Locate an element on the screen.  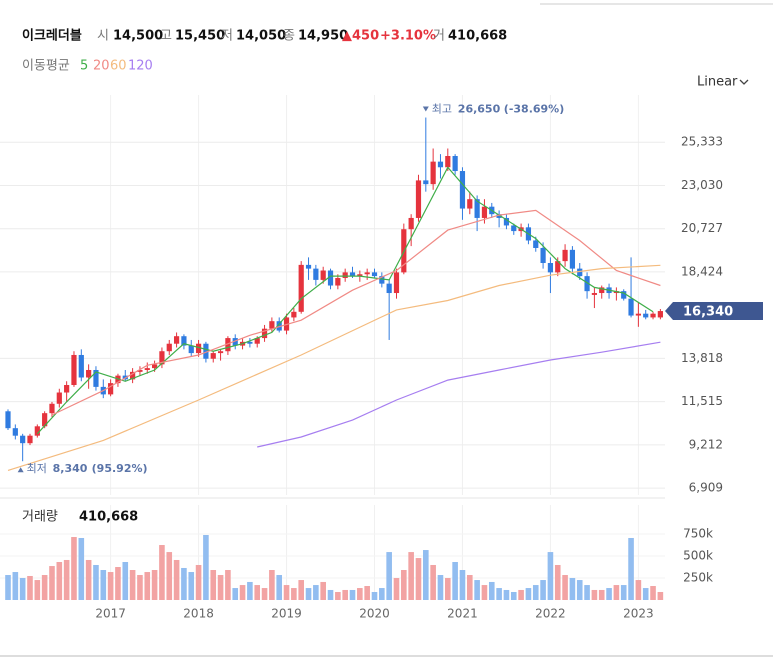
x-tick-label: 2017 is located at coordinates (110, 614).